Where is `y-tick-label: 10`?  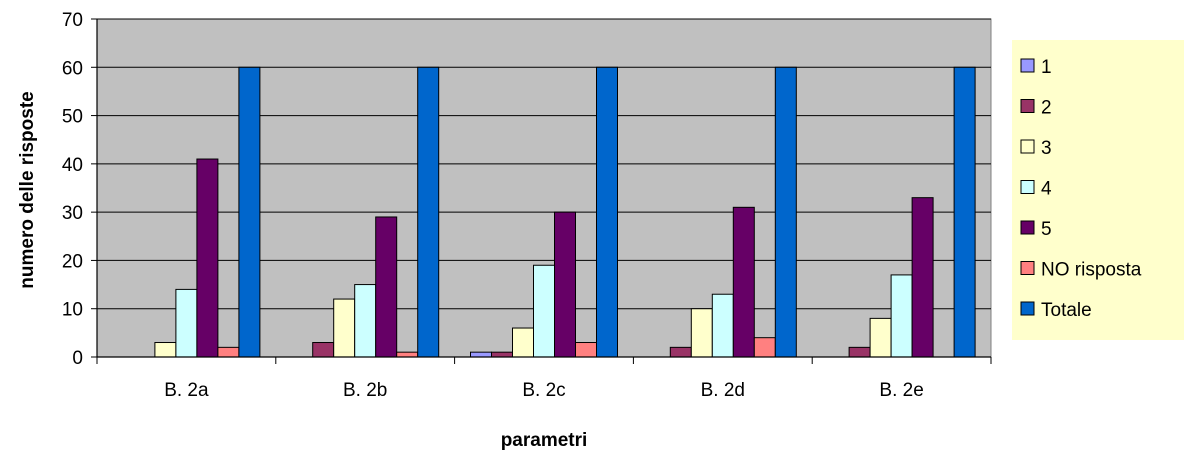 y-tick-label: 10 is located at coordinates (72, 310).